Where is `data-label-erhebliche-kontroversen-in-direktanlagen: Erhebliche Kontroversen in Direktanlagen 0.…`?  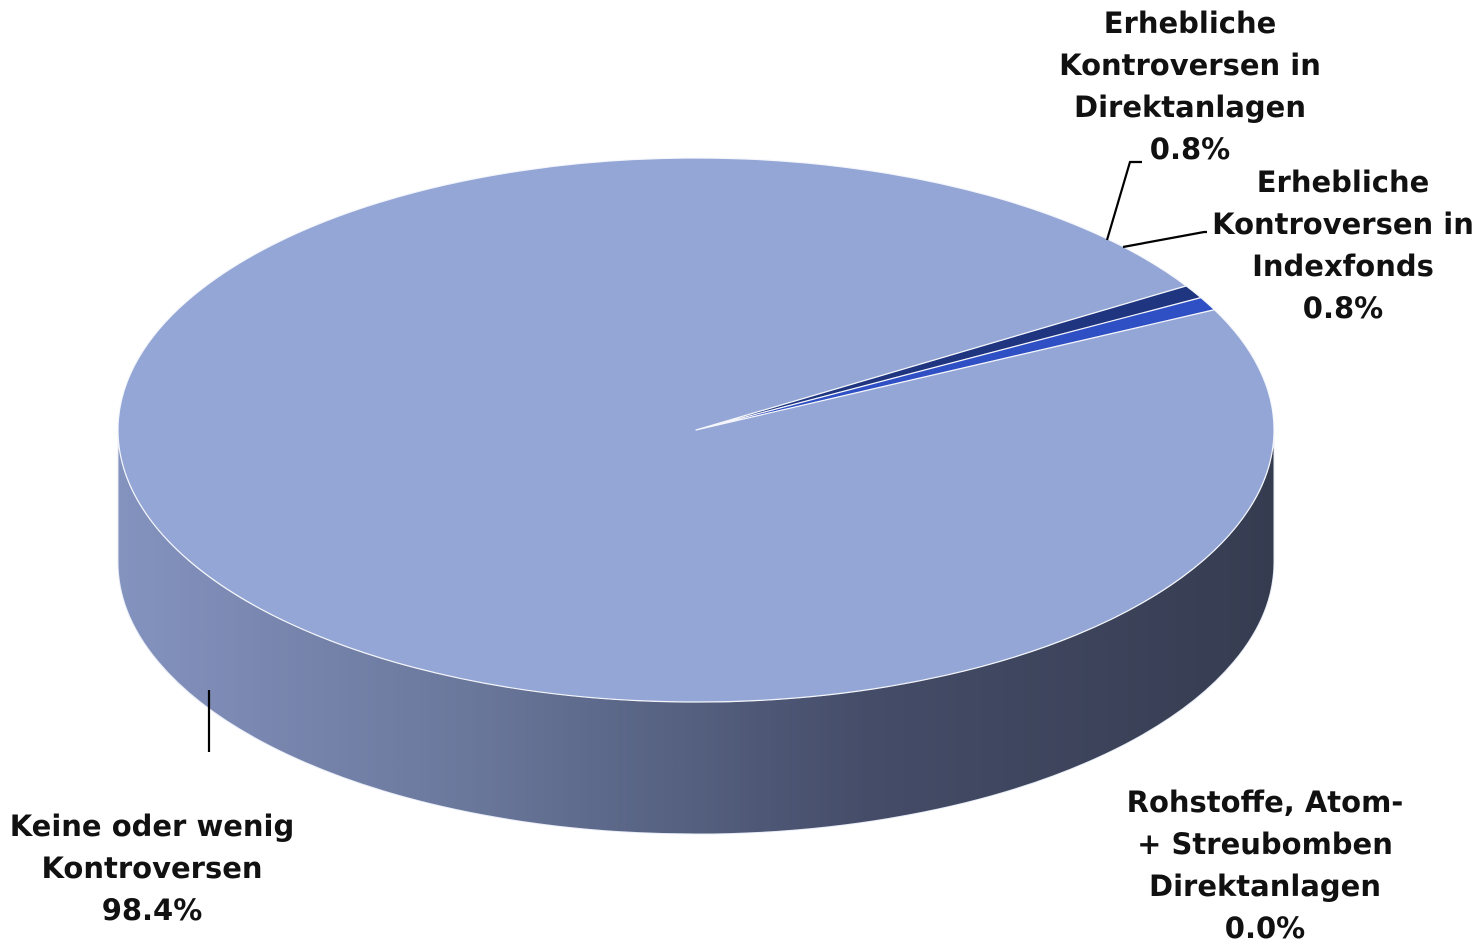 data-label-erhebliche-kontroversen-in-direktanlagen: Erhebliche Kontroversen in Direktanlagen 0.… is located at coordinates (1190, 86).